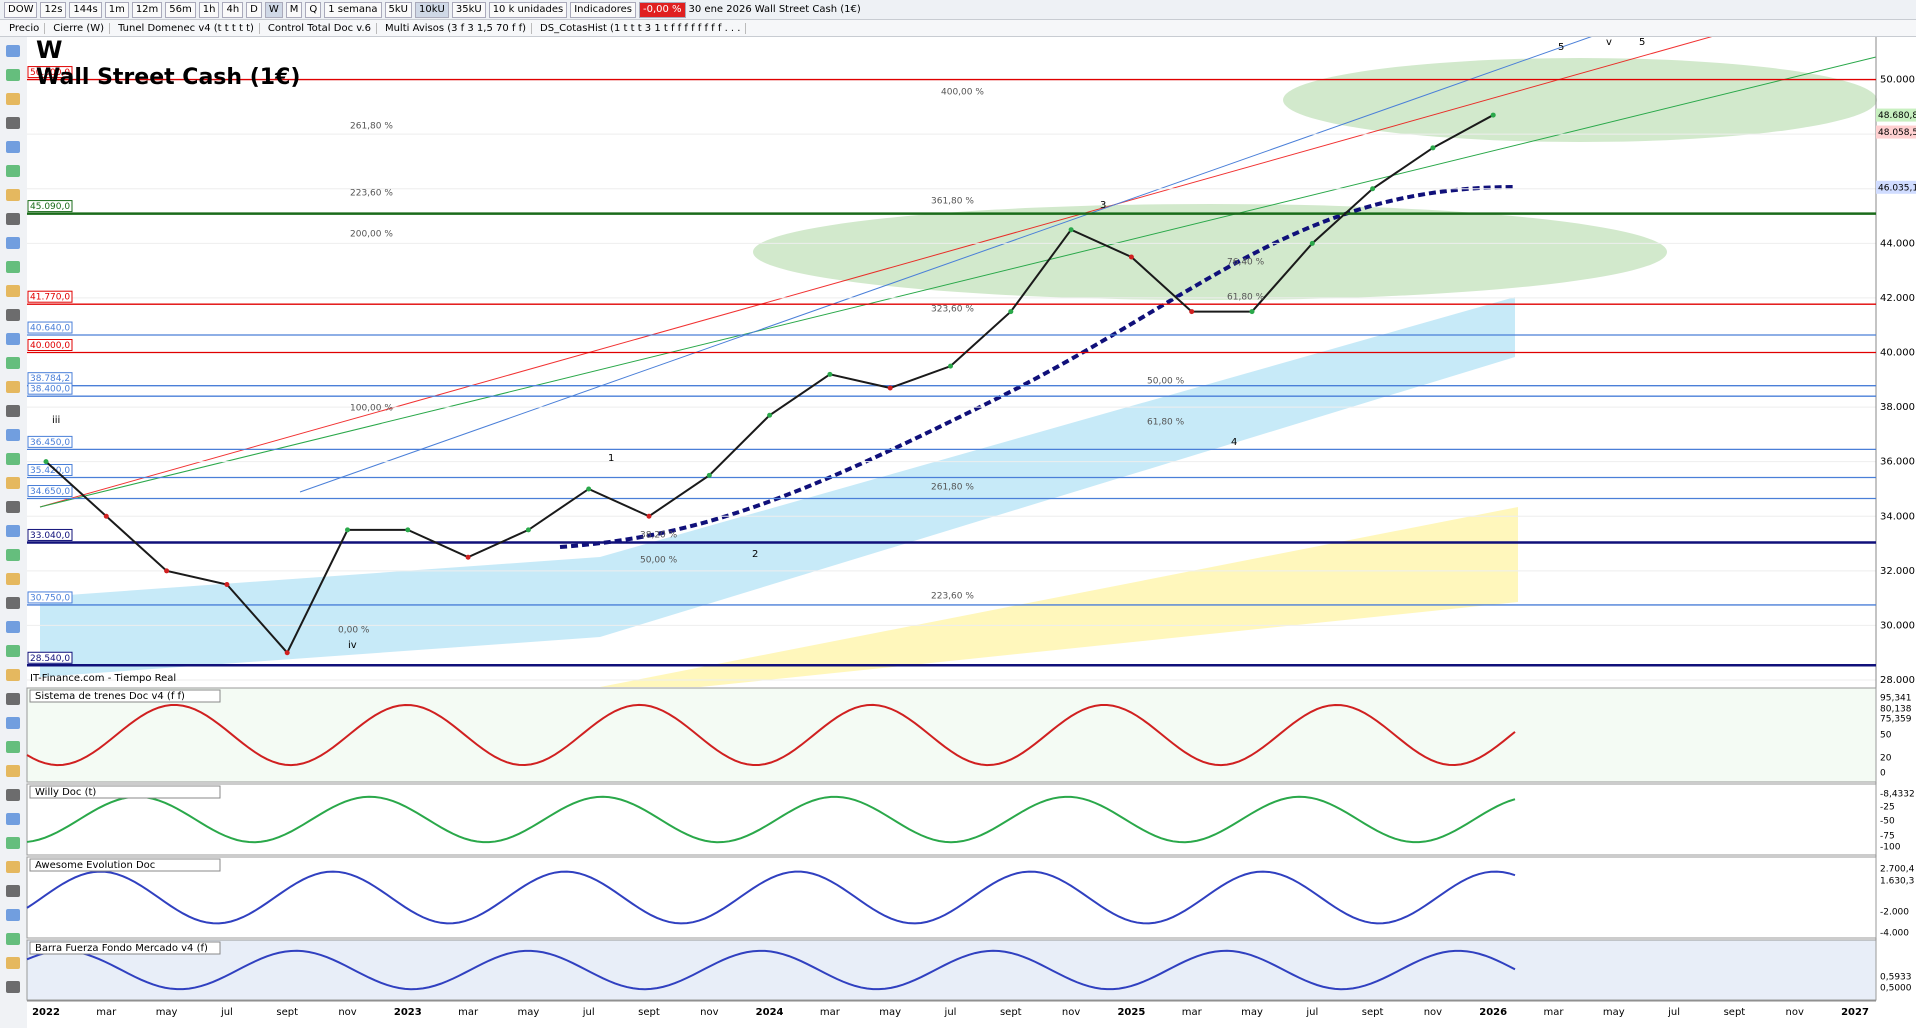  What do you see at coordinates (1894, 934) in the screenshot?
I see `pane-axis-label: -4.000` at bounding box center [1894, 934].